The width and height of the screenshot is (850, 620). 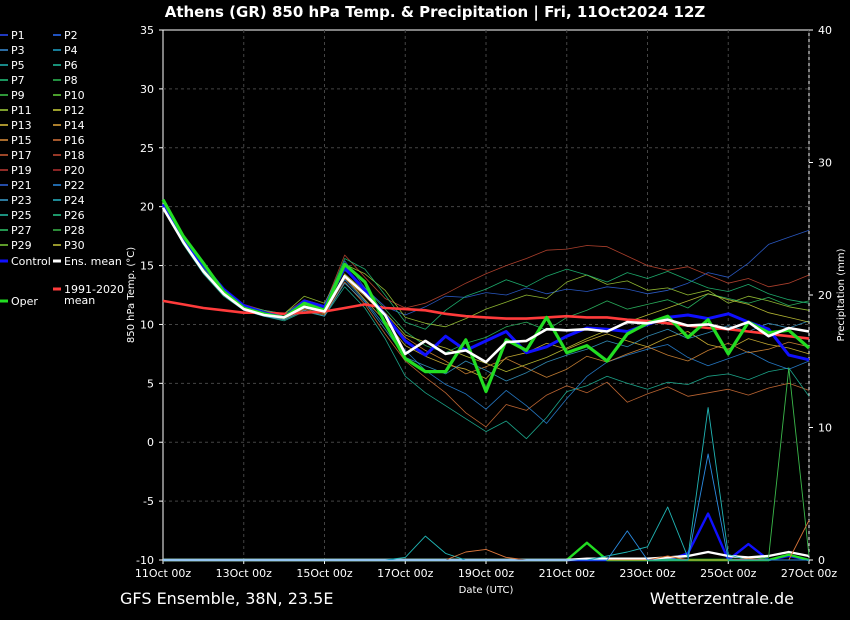 I want to click on y2-tick-label: 30, so click(x=825, y=163).